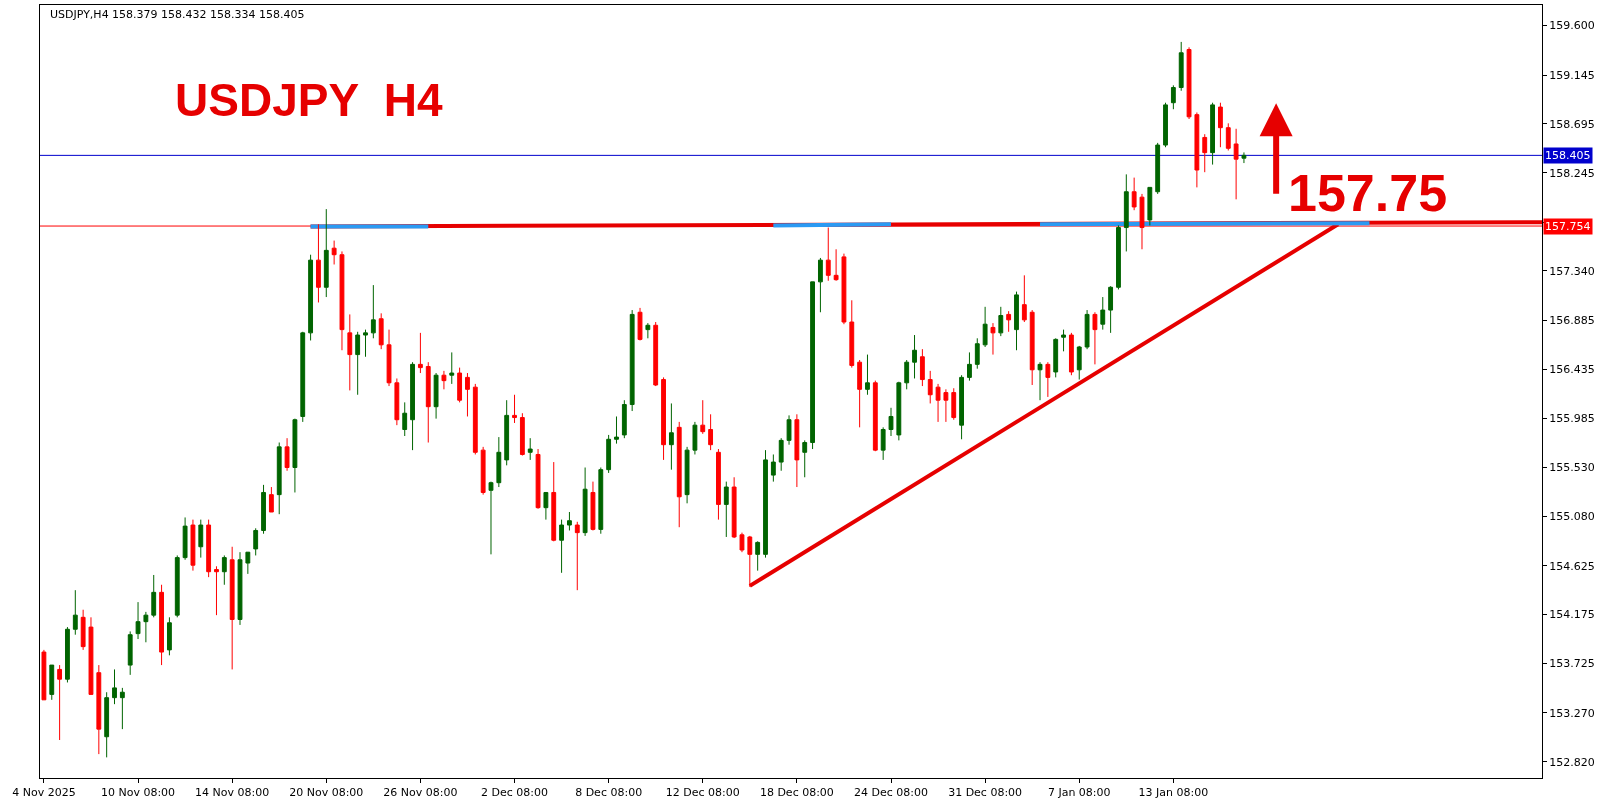  I want to click on x-tick-label: 12 Dec 08:00, so click(702, 793).